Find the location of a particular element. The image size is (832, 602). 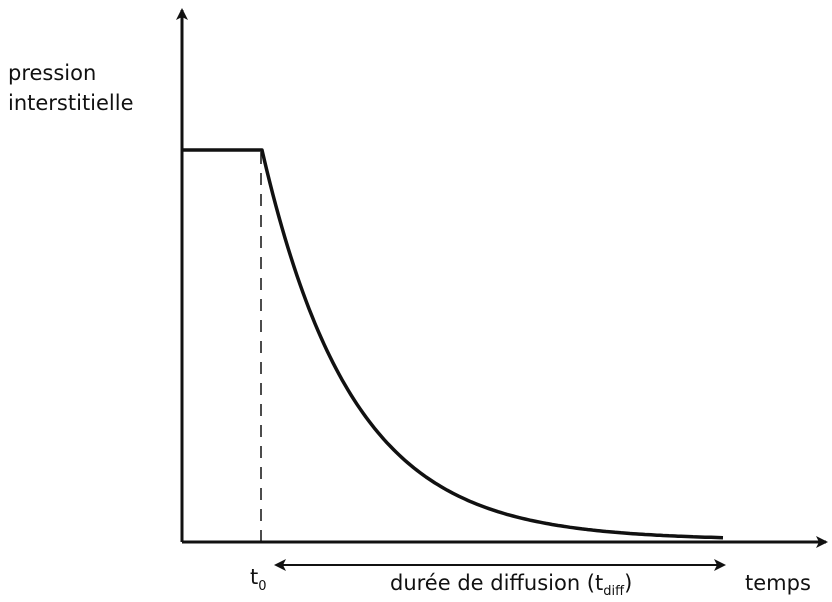

y-axis-label: interstitielle is located at coordinates (71, 103).